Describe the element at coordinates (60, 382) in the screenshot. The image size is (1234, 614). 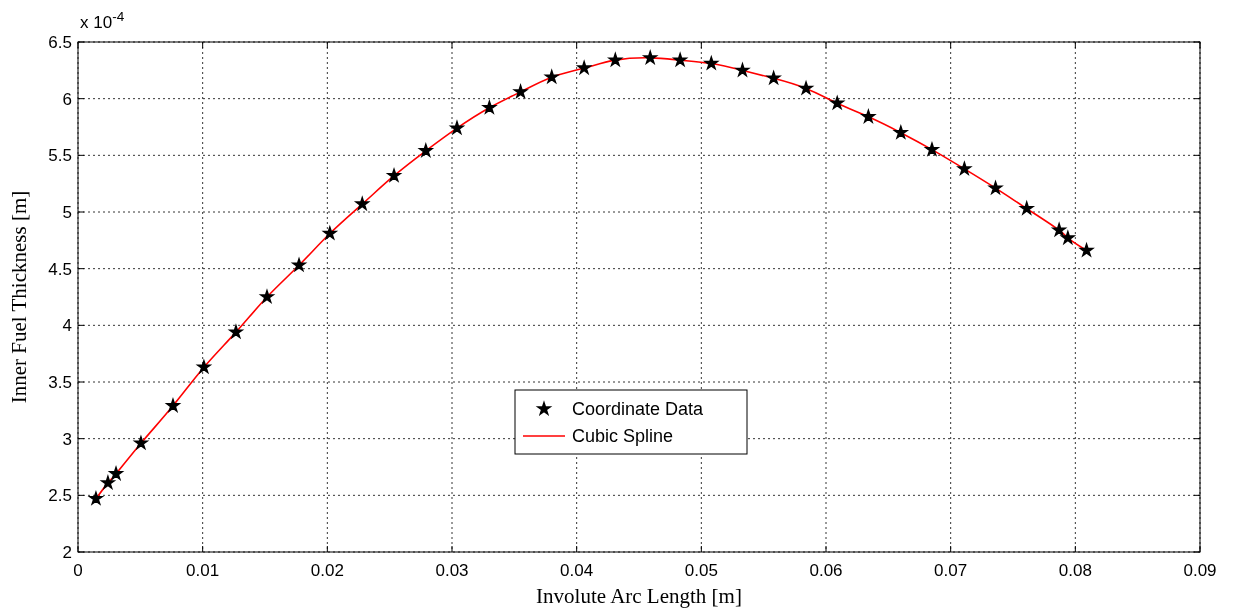
I see `y-tick-label: 3.5` at that location.